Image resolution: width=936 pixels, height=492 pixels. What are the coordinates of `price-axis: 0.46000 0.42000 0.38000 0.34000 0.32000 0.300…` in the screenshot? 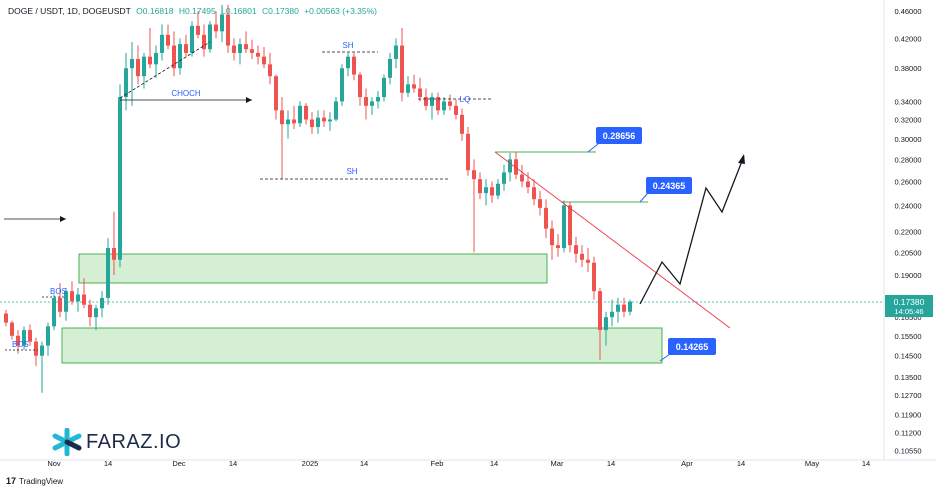 It's located at (907, 231).